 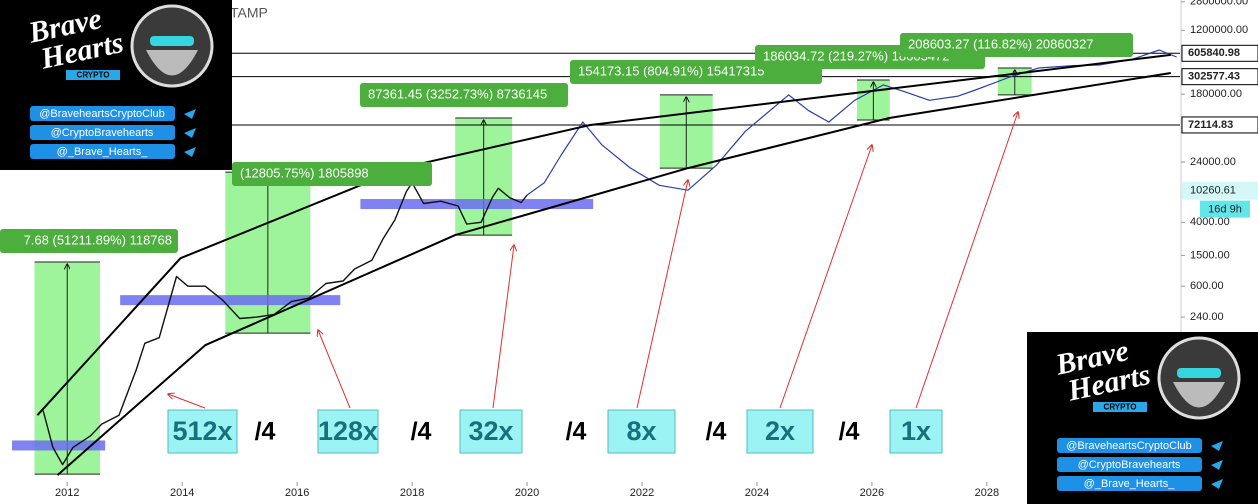 I want to click on x-tick-label: 2014, so click(x=182, y=493).